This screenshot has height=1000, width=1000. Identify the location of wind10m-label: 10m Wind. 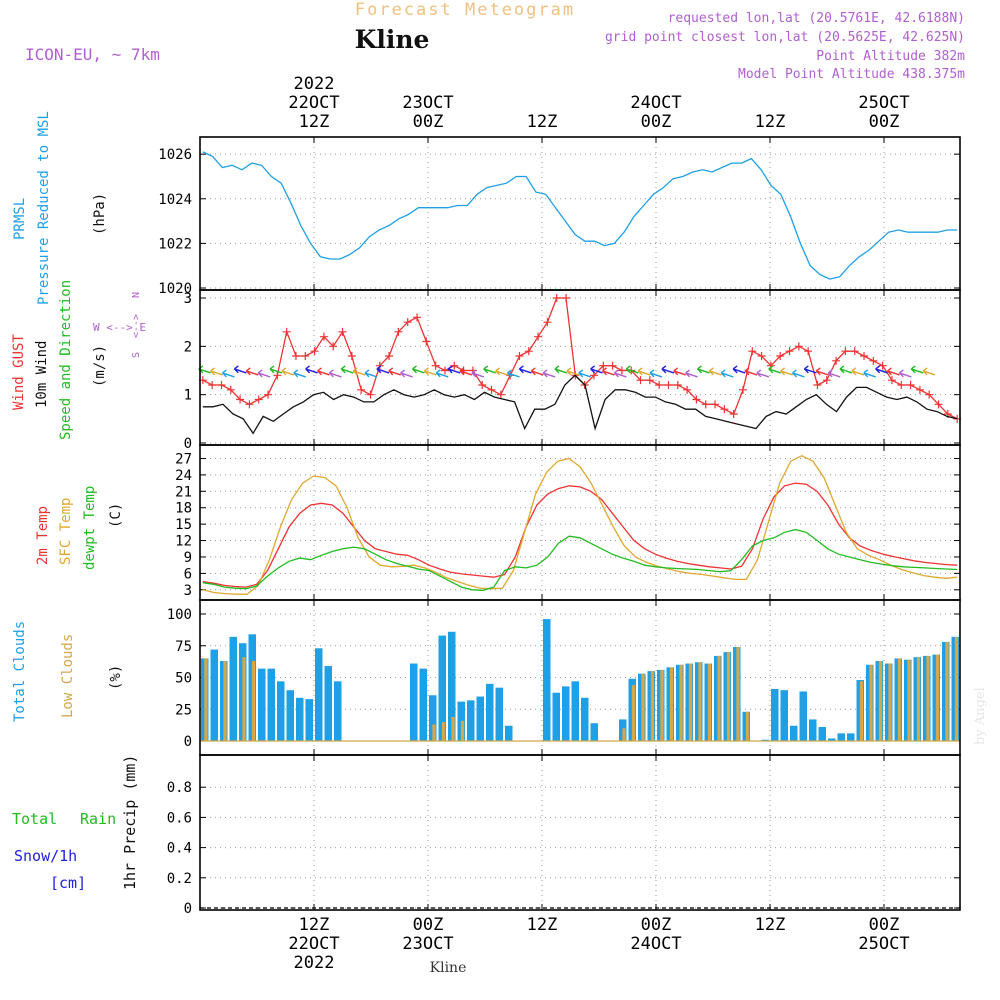
(42, 374).